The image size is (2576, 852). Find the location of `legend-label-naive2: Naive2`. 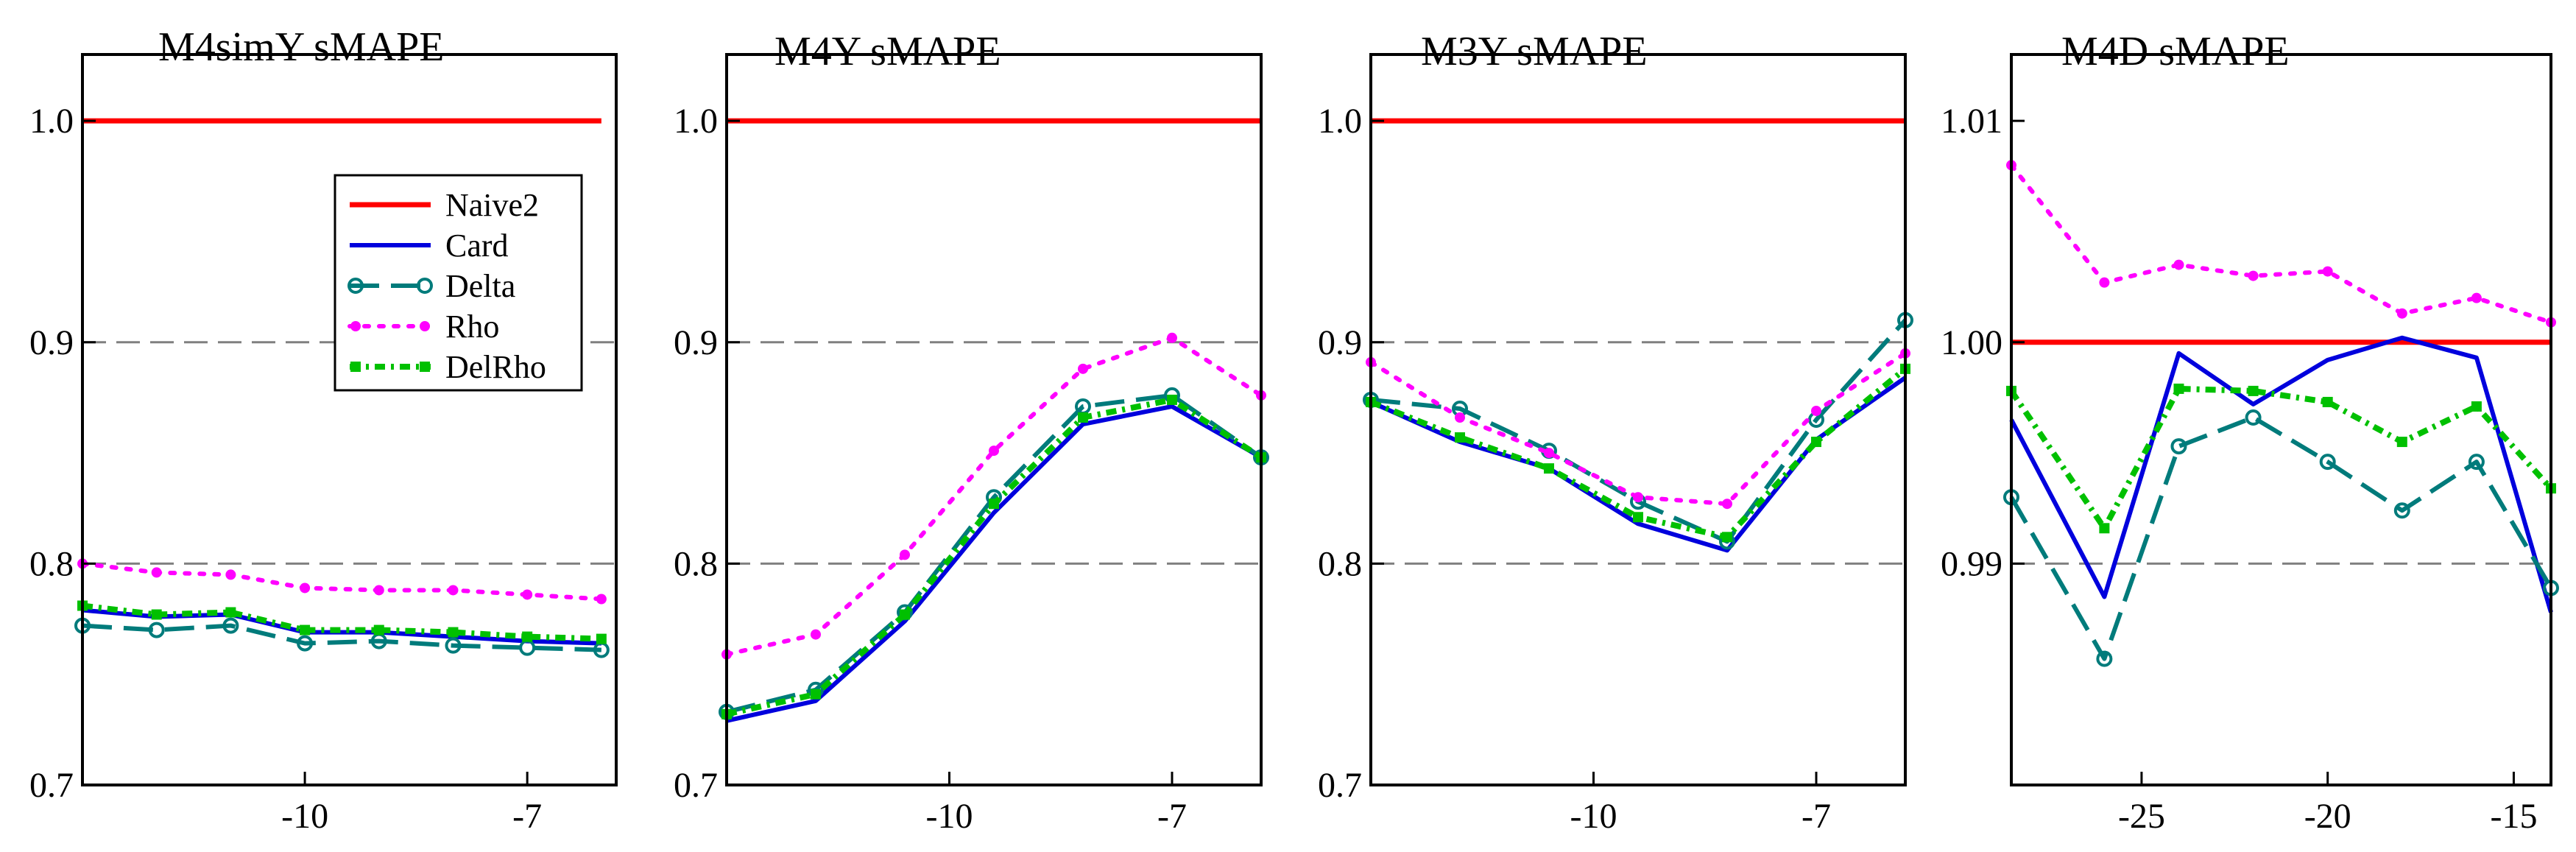

legend-label-naive2: Naive2 is located at coordinates (492, 205).